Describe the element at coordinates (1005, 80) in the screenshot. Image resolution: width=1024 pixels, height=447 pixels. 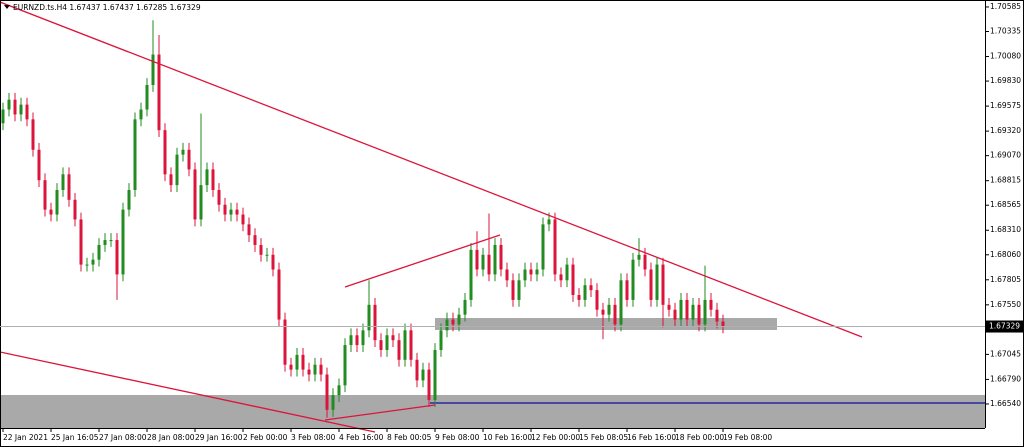
I see `y-tick-label: 1.69830` at that location.